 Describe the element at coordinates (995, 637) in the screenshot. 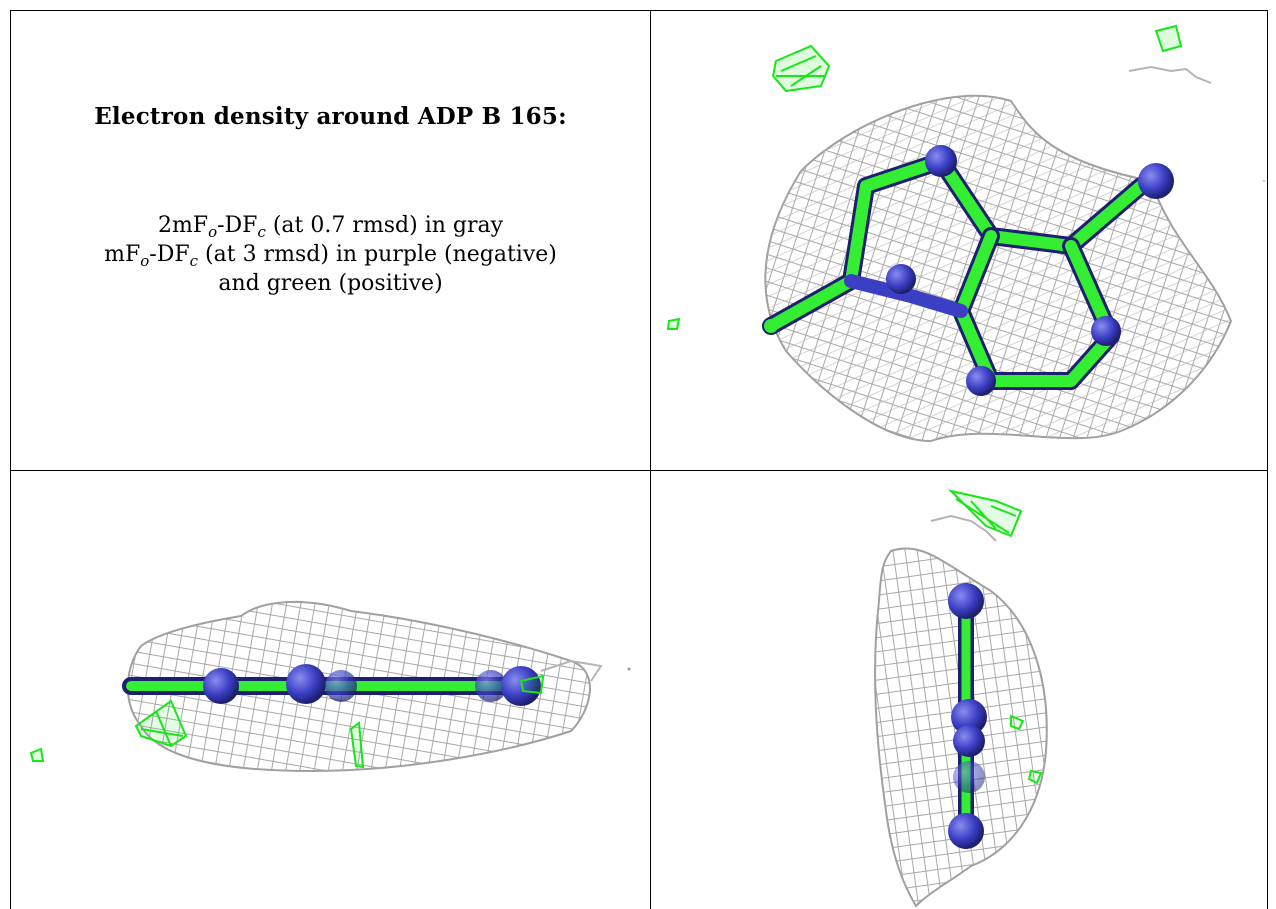

I see `positive-density-blobs-edge-vertical` at that location.